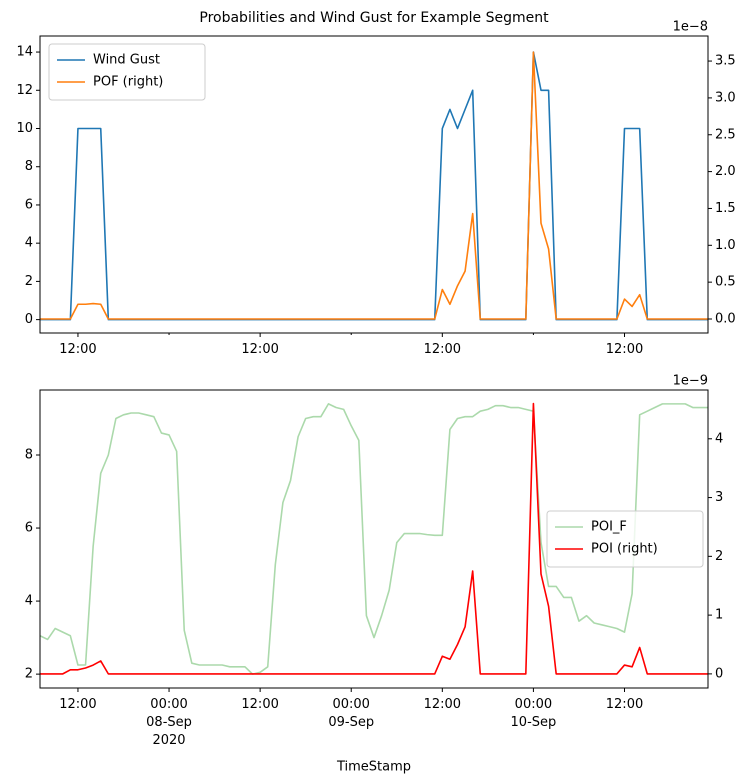  I want to click on y2-offset-label: 1e−8, so click(690, 27).